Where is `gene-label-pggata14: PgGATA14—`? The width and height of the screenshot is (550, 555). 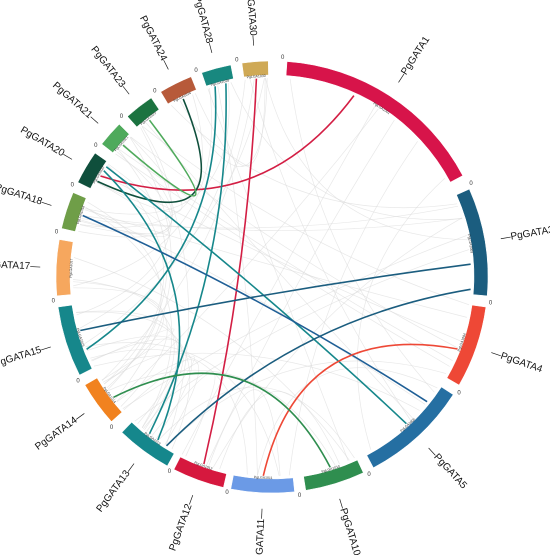 gene-label-pggata14: PgGATA14— is located at coordinates (60, 431).